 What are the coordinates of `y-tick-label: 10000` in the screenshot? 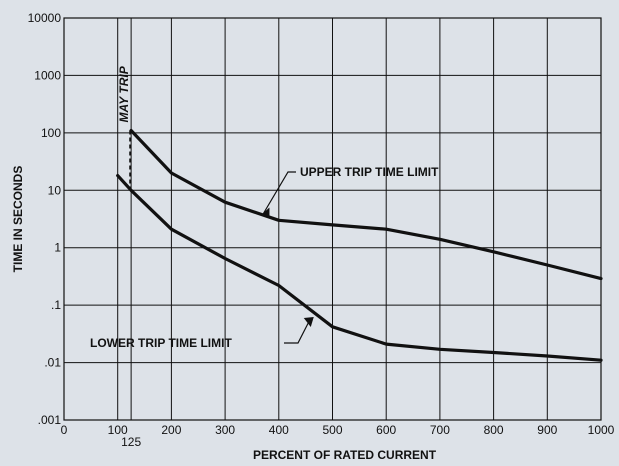 It's located at (45, 18).